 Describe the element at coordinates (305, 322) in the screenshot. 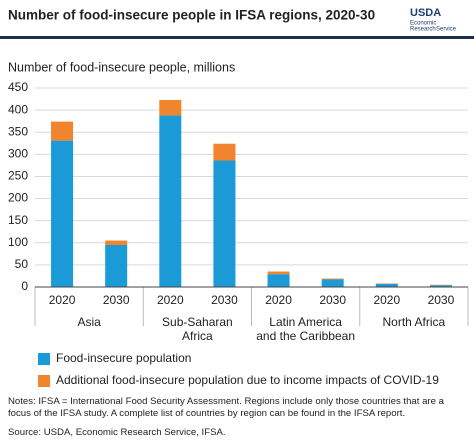

I see `group-label: Latin America` at that location.